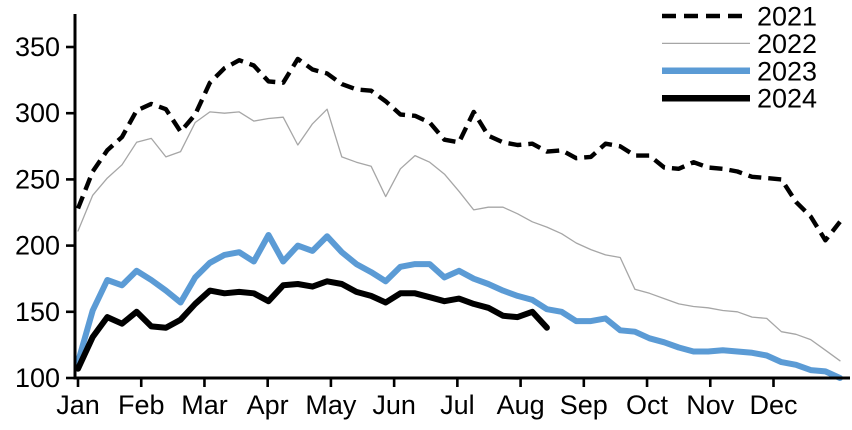 This screenshot has width=852, height=430. Describe the element at coordinates (37, 378) in the screenshot. I see `y-tick-label: 100` at that location.